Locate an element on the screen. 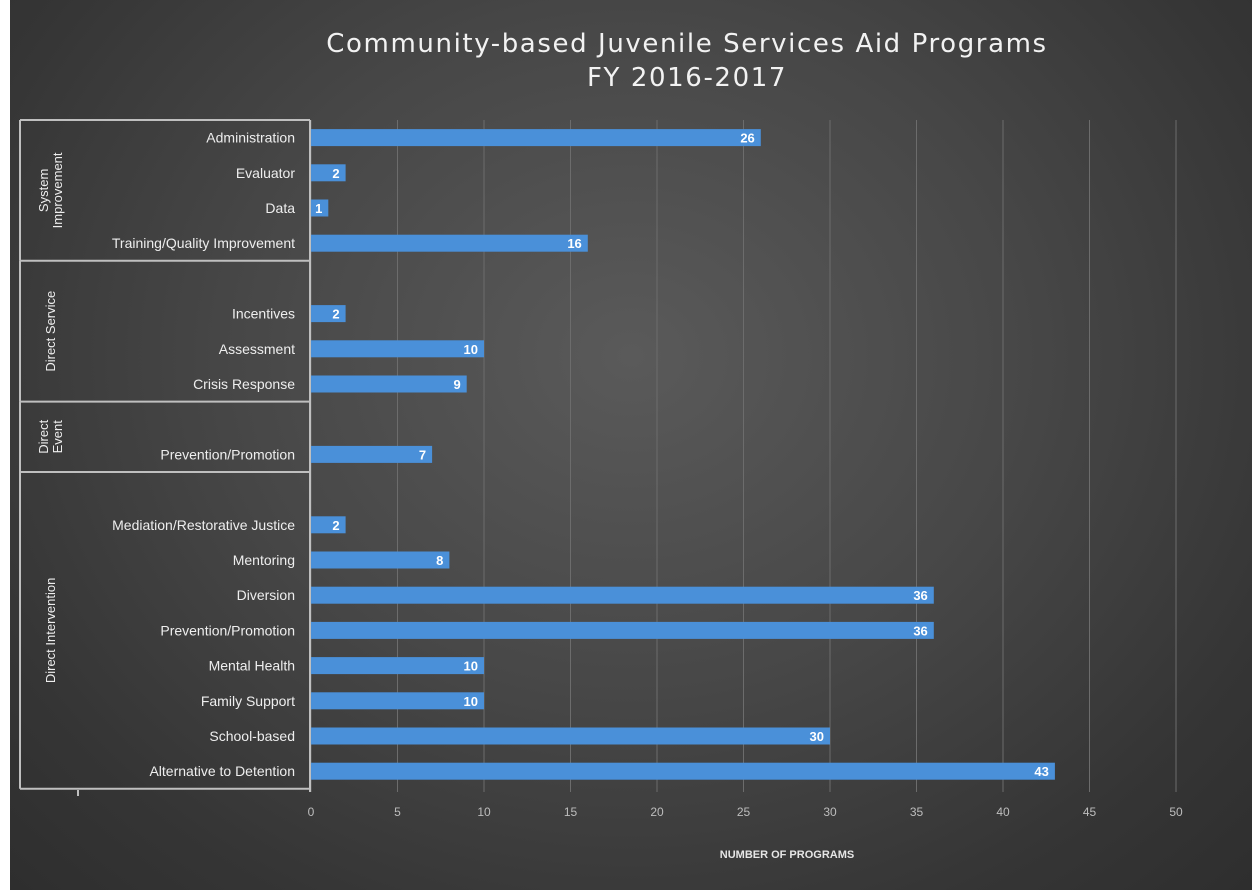  x-tick-label: 15 is located at coordinates (571, 812).